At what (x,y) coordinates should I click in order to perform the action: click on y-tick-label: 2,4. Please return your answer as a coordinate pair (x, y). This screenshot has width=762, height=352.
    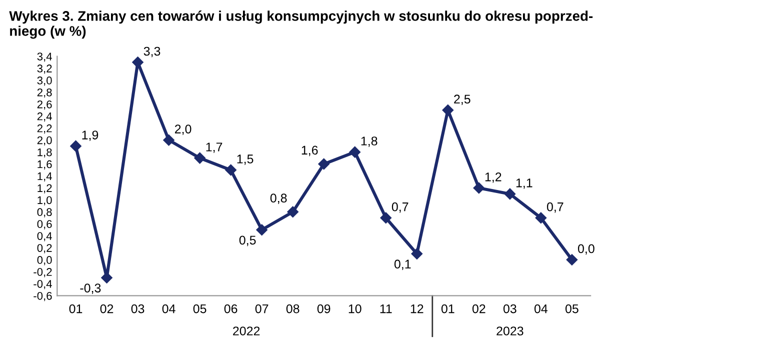
    Looking at the image, I should click on (44, 117).